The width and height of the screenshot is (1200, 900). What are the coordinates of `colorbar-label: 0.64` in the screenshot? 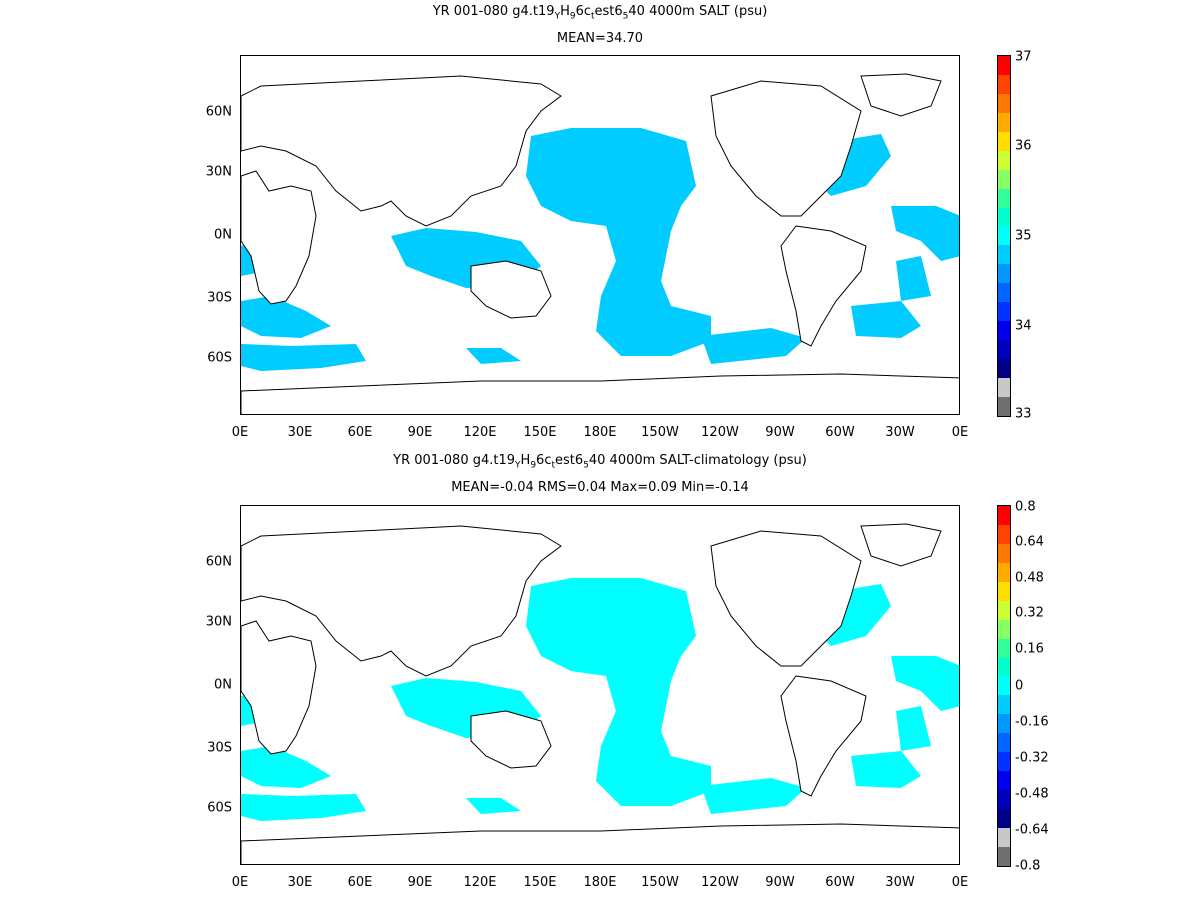 It's located at (1029, 542).